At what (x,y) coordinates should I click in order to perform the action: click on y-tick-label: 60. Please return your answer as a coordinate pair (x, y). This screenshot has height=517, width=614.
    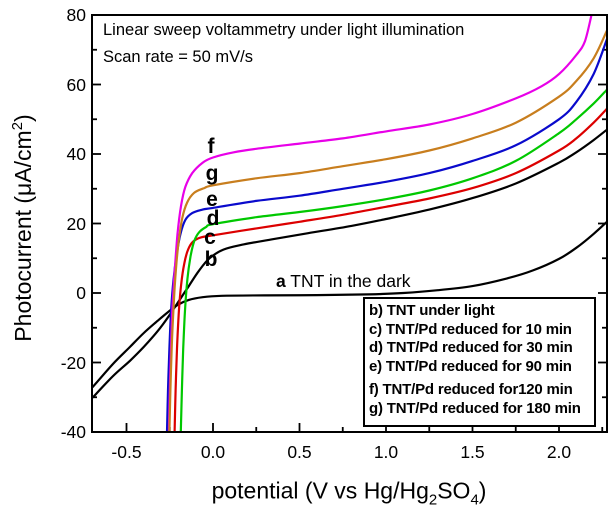
    Looking at the image, I should click on (76, 84).